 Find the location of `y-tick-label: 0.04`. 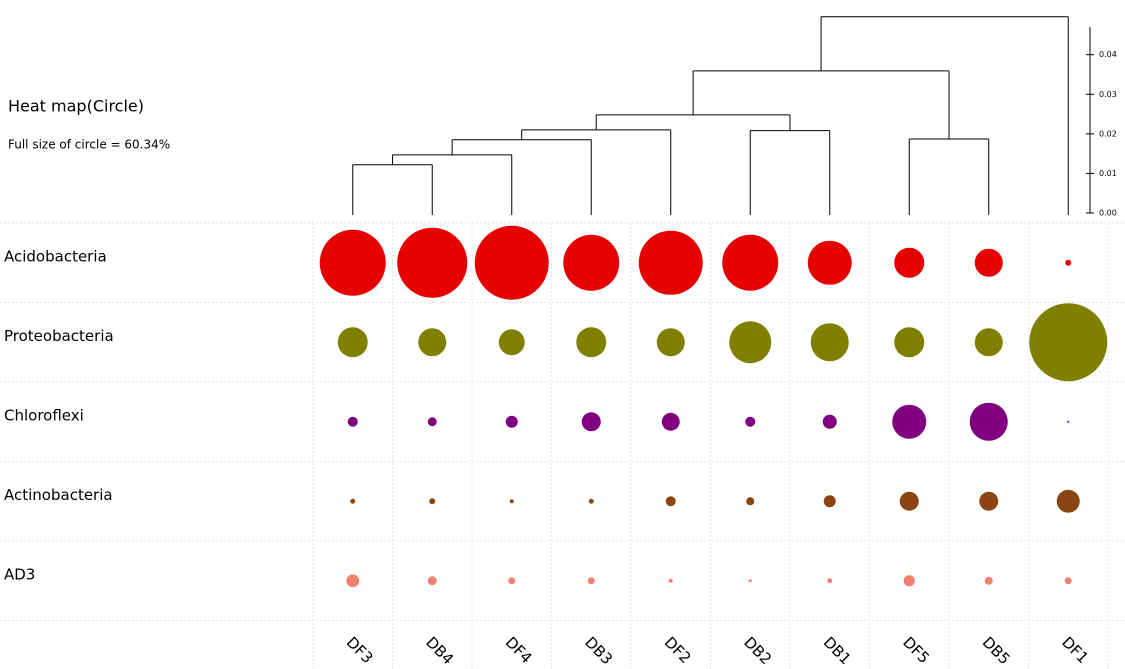

y-tick-label: 0.04 is located at coordinates (1108, 54).